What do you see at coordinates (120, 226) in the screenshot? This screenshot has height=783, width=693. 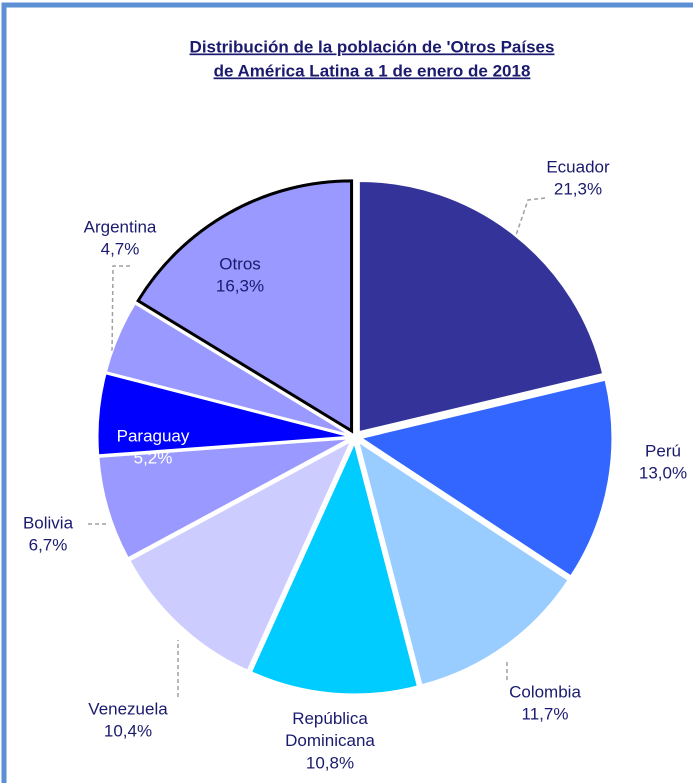 I see `slice-label: Argentina` at bounding box center [120, 226].